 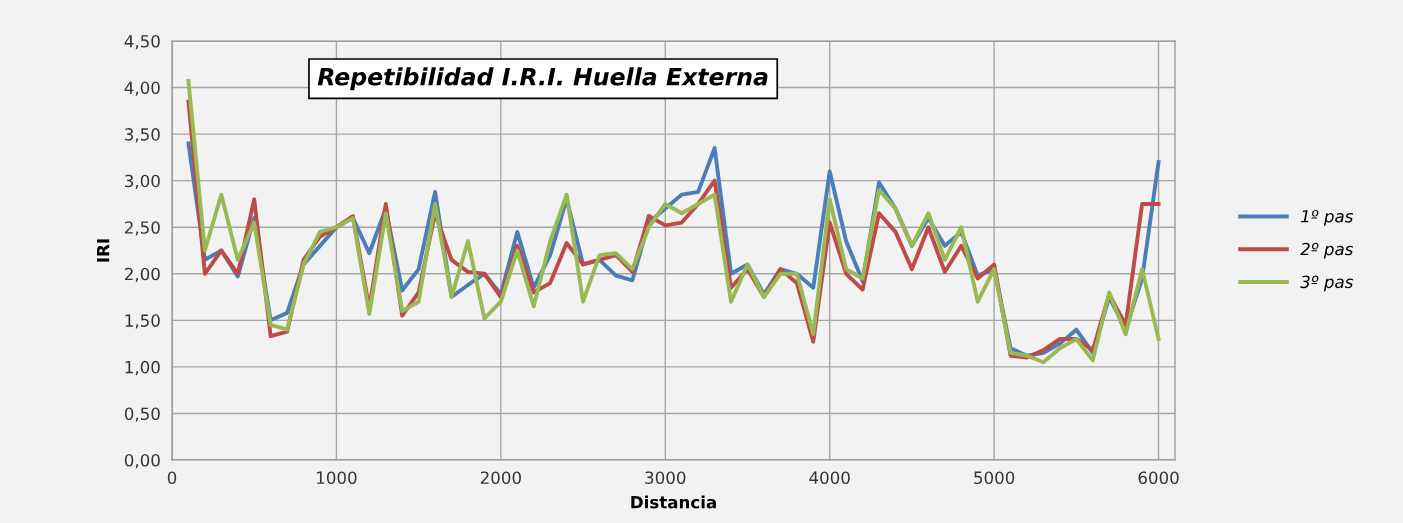 I want to click on x-tick-label: 5000, so click(x=994, y=478).